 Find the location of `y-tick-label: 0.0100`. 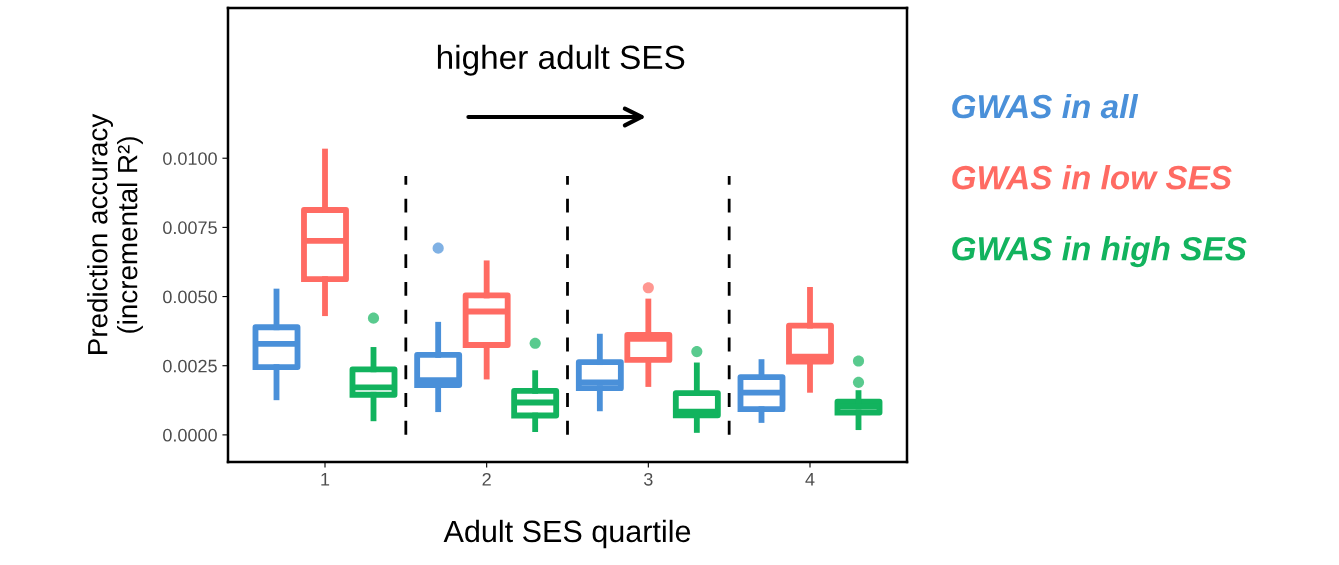

y-tick-label: 0.0100 is located at coordinates (190, 158).